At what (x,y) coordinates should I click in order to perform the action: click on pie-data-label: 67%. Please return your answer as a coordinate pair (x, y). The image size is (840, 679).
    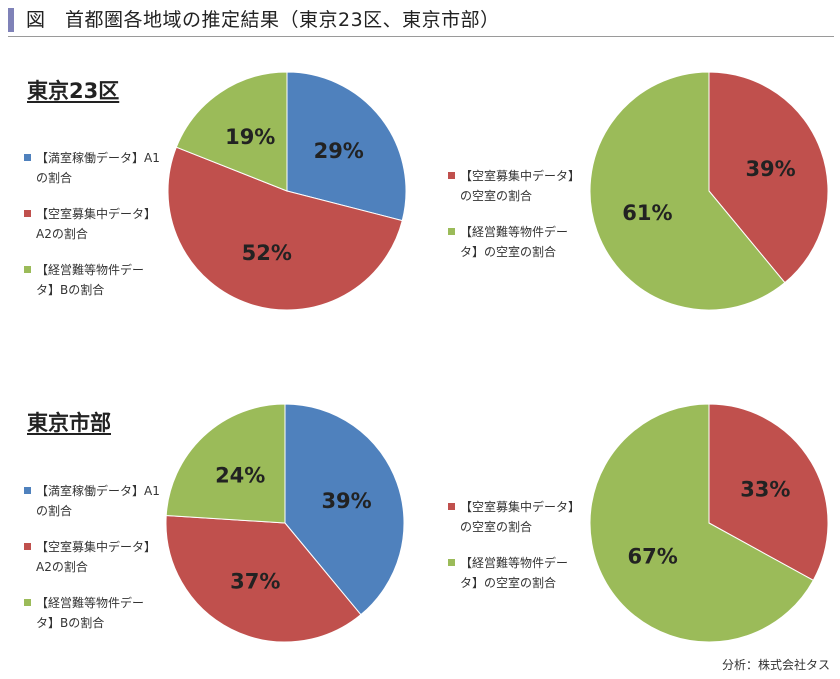
    Looking at the image, I should click on (653, 556).